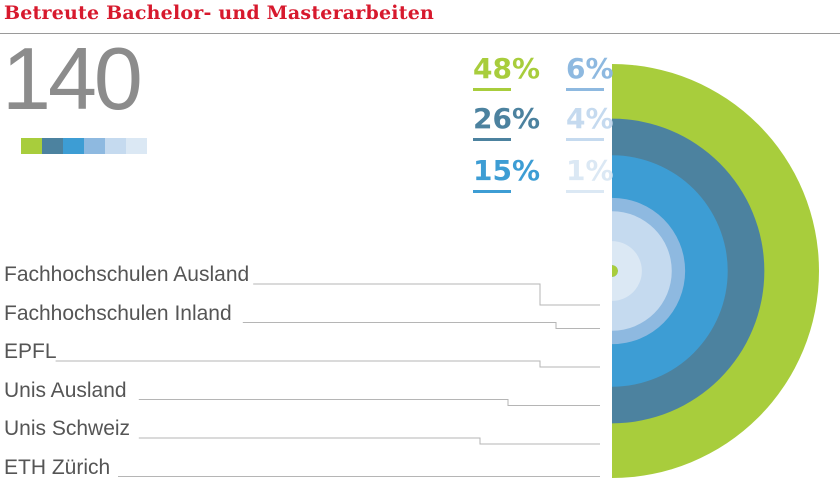  What do you see at coordinates (420, 33) in the screenshot?
I see `title-divider` at bounding box center [420, 33].